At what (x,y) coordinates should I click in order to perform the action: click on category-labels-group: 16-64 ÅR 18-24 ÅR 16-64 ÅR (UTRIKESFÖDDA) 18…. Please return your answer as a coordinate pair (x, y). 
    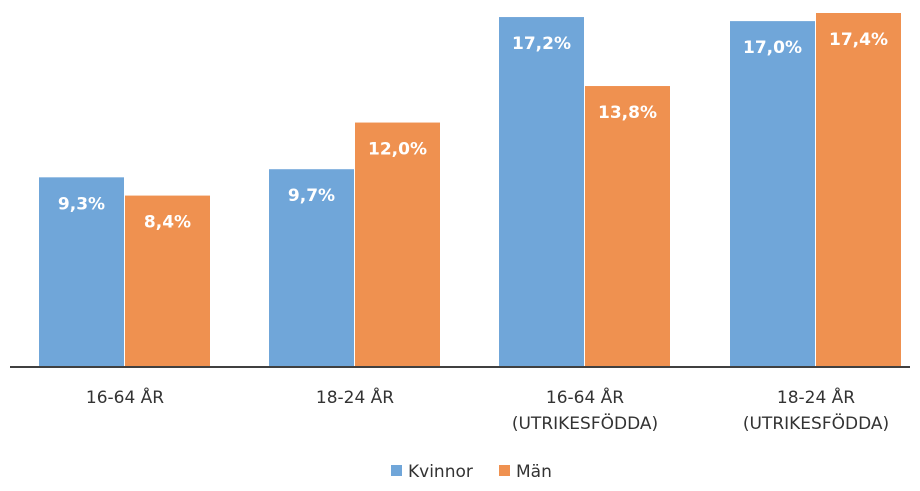
    Looking at the image, I should click on (487, 410).